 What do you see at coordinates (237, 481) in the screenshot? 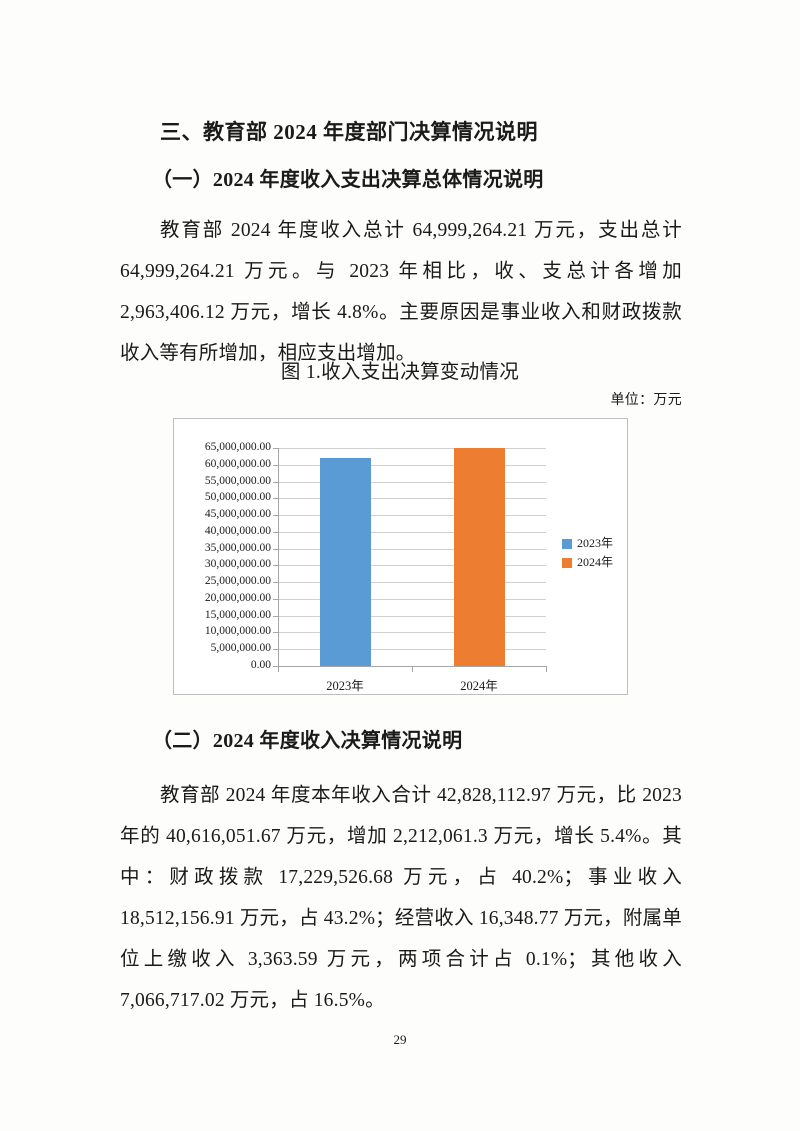
I see `y-axis-label: 55,000,000.00` at bounding box center [237, 481].